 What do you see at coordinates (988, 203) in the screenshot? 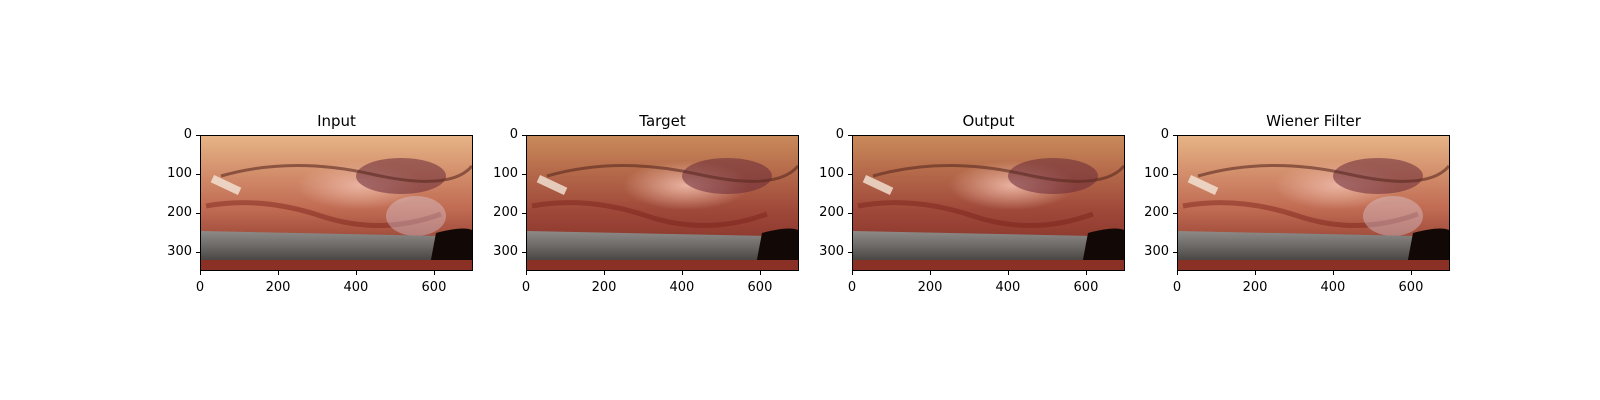
I see `image-output` at bounding box center [988, 203].